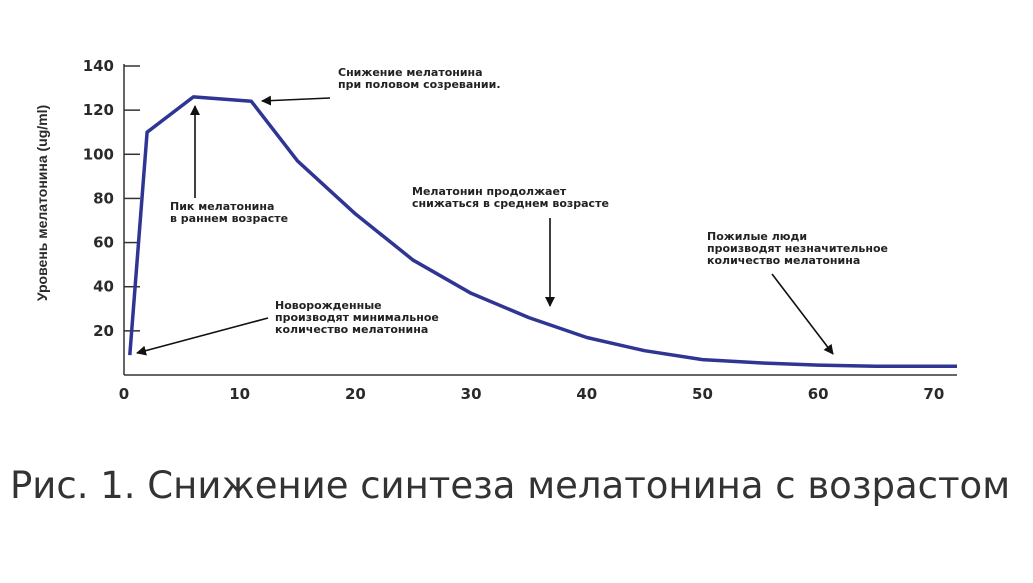  Describe the element at coordinates (357, 317) in the screenshot. I see `annotation-text: производят минимальное` at that location.